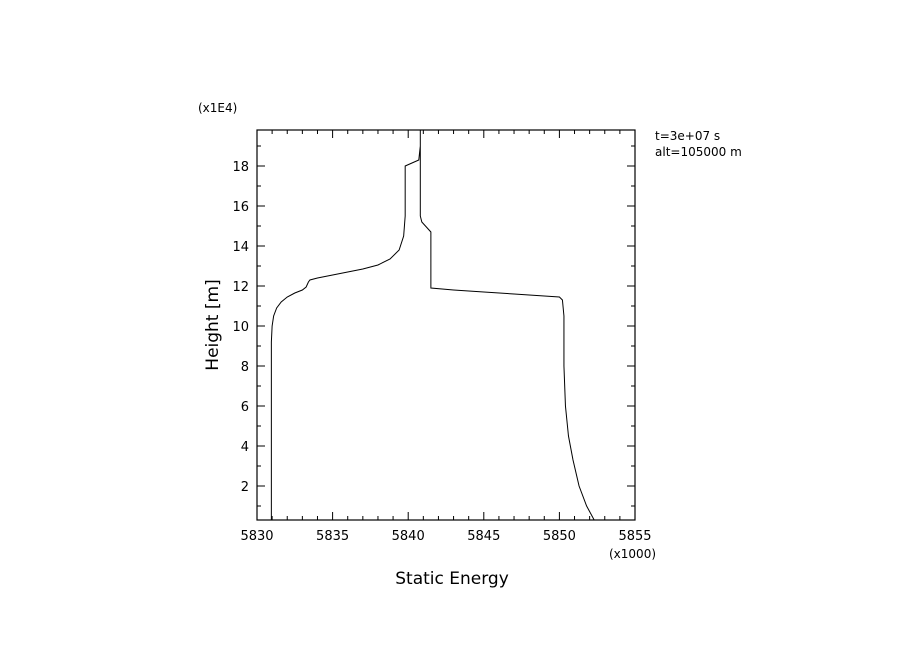 The height and width of the screenshot is (654, 904). What do you see at coordinates (213, 324) in the screenshot?
I see `y-axis-title: Height [m]` at bounding box center [213, 324].